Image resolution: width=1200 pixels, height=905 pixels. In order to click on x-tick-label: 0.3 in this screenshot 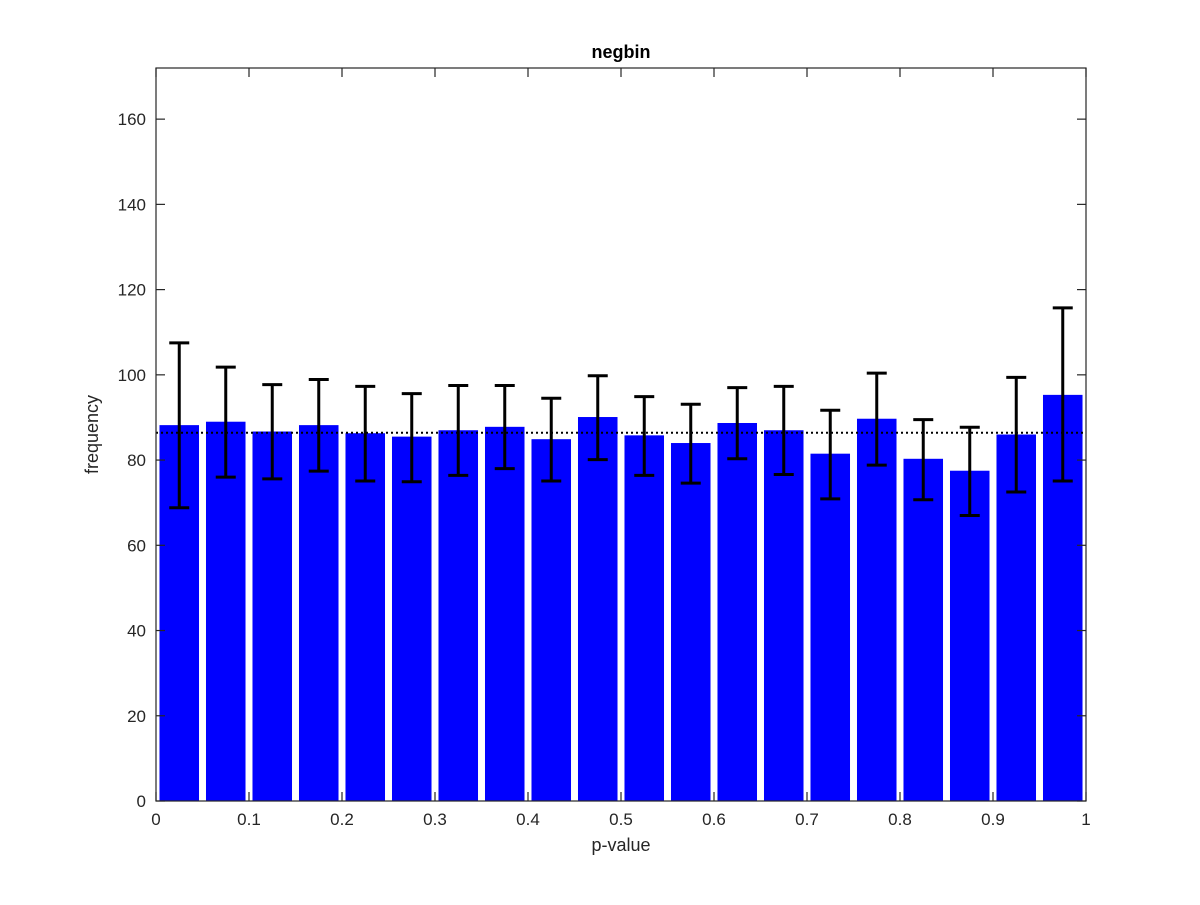, I will do `click(435, 819)`.